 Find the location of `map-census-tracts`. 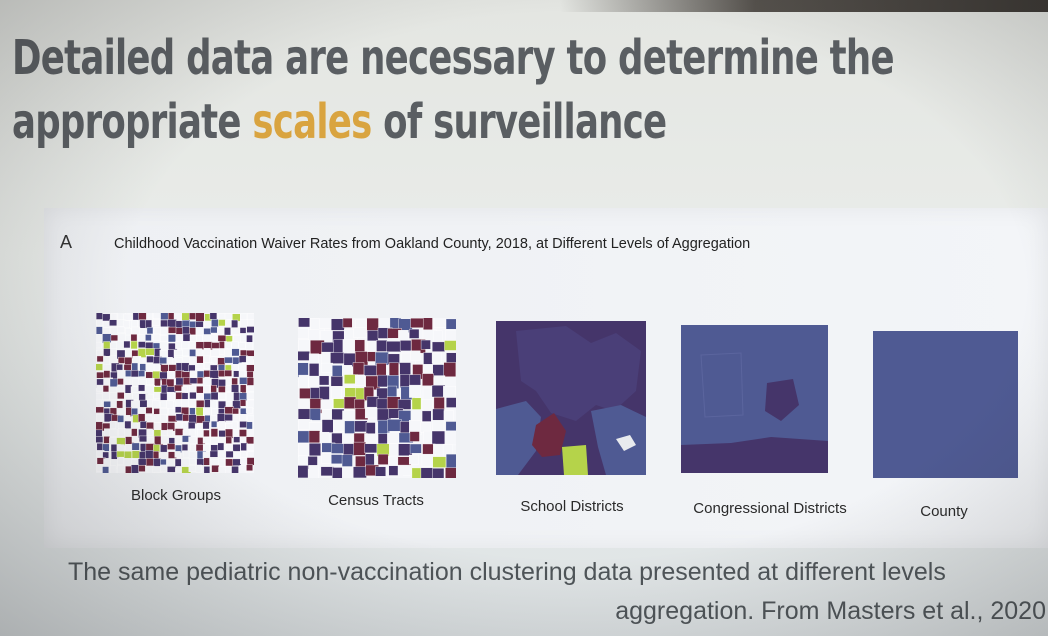

map-census-tracts is located at coordinates (377, 398).